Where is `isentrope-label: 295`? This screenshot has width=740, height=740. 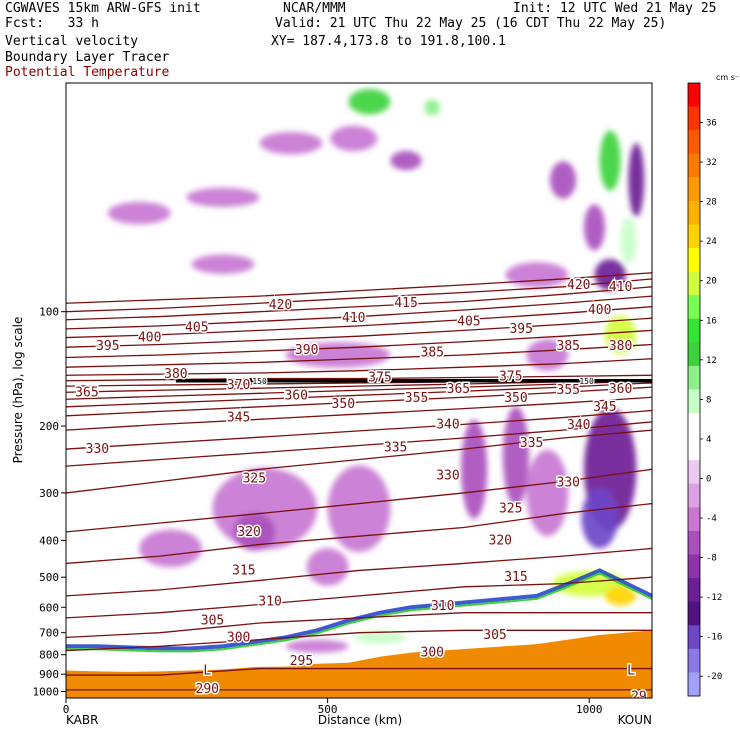
isentrope-label: 295 is located at coordinates (301, 661).